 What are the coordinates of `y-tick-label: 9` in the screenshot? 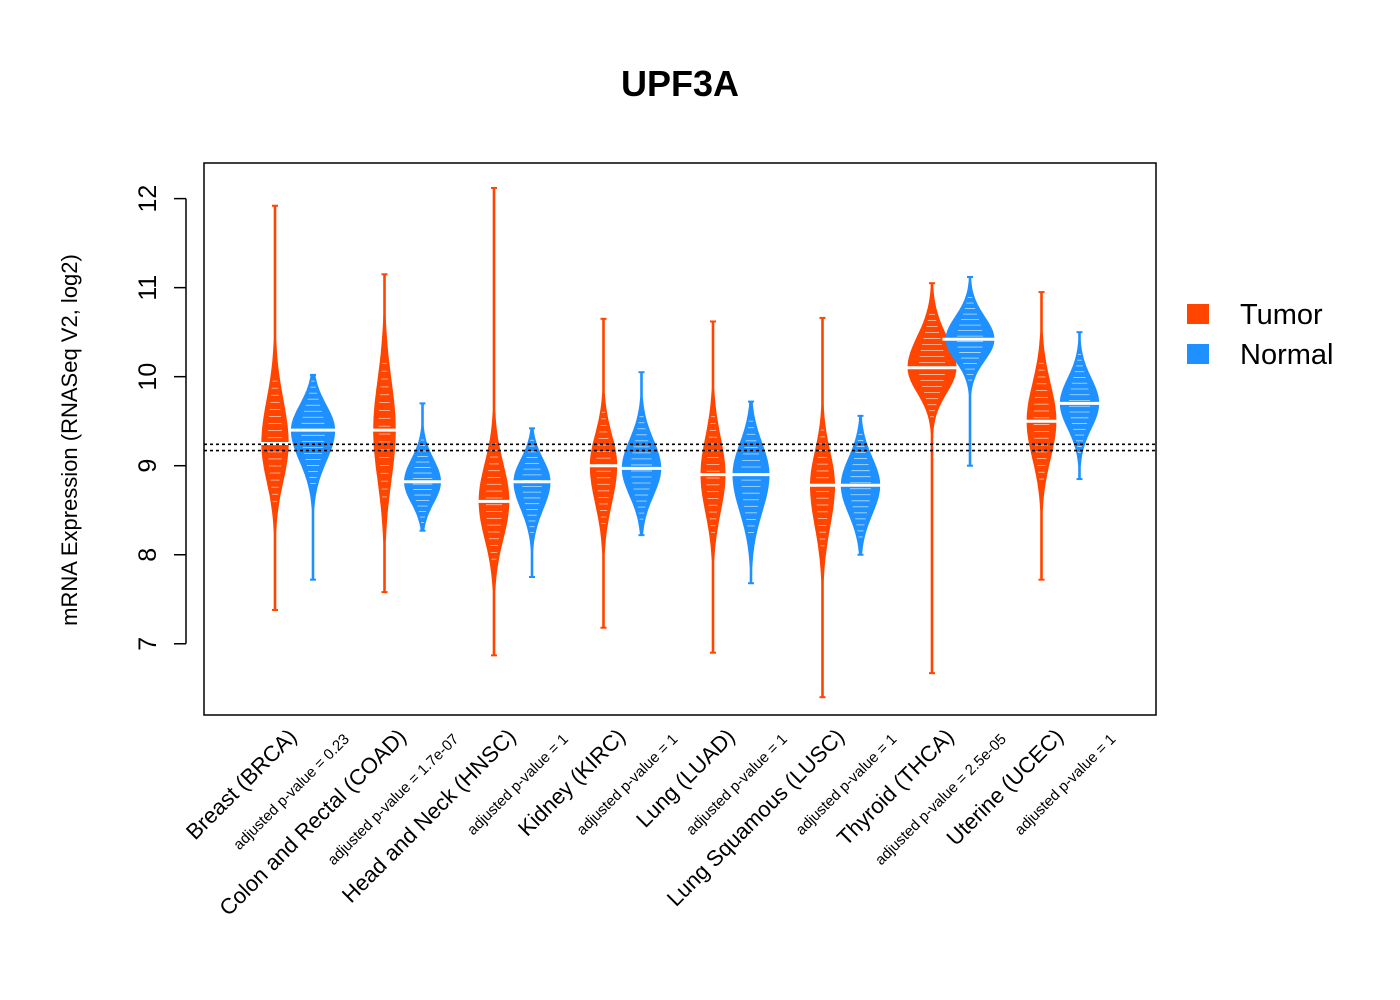 It's located at (148, 466).